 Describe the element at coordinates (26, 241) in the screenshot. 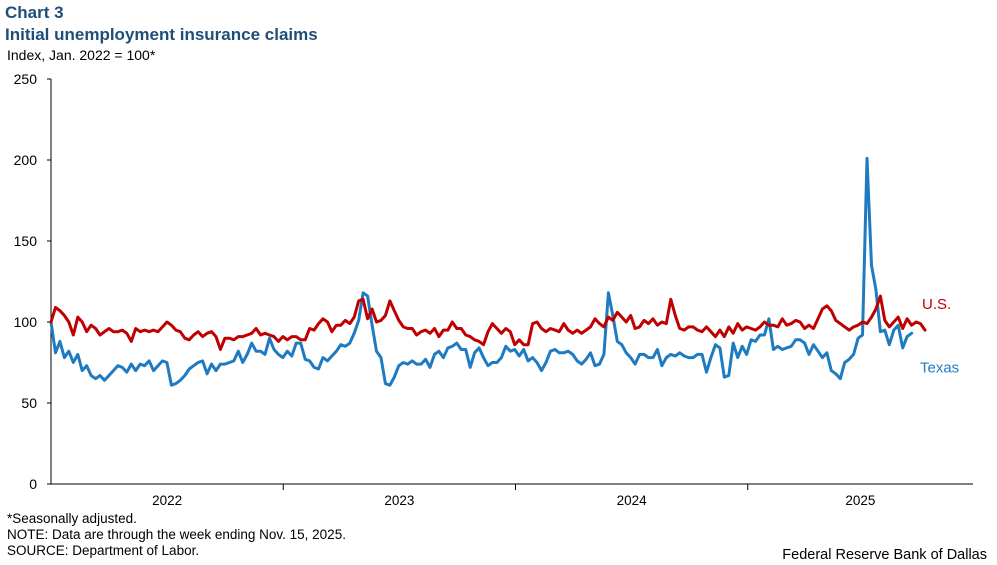

I see `y-tick-label: 150` at that location.